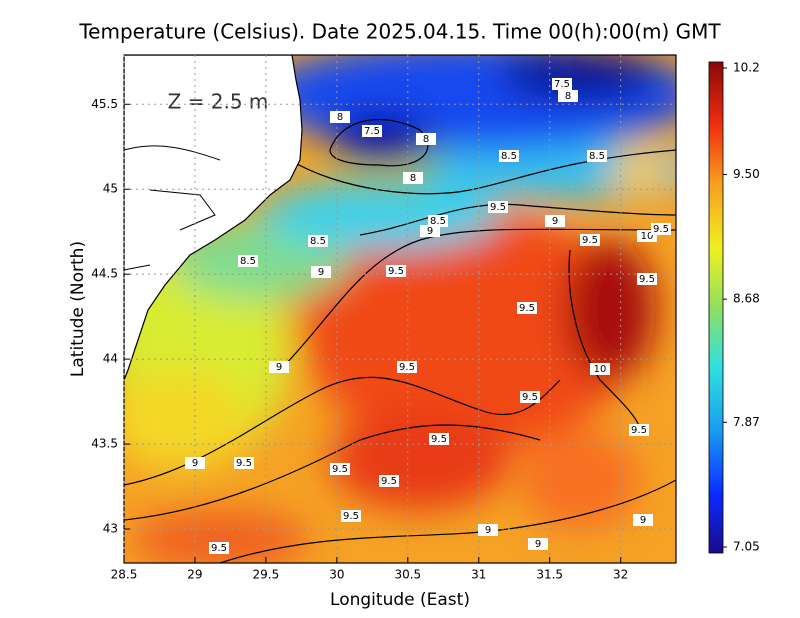 This screenshot has width=800, height=618. Describe the element at coordinates (746, 174) in the screenshot. I see `colorbar-tick-label: 9.50` at that location.